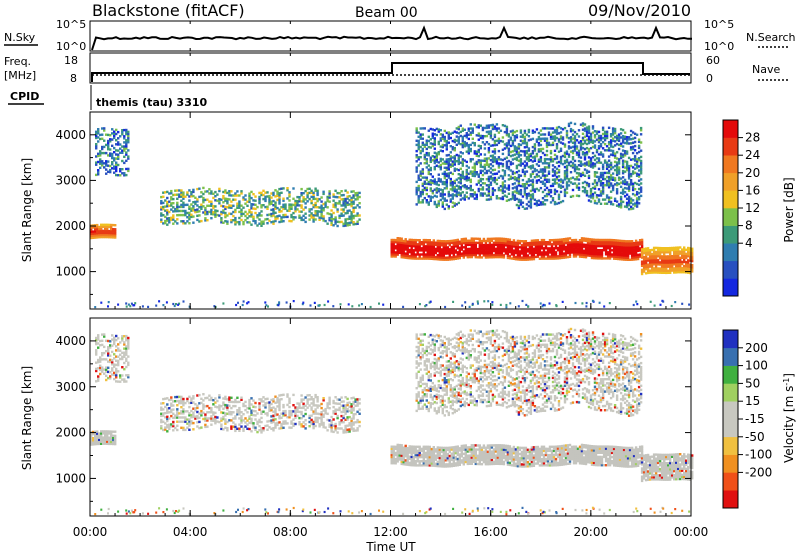  I want to click on date-label: 09/Nov/2010, so click(639, 10).